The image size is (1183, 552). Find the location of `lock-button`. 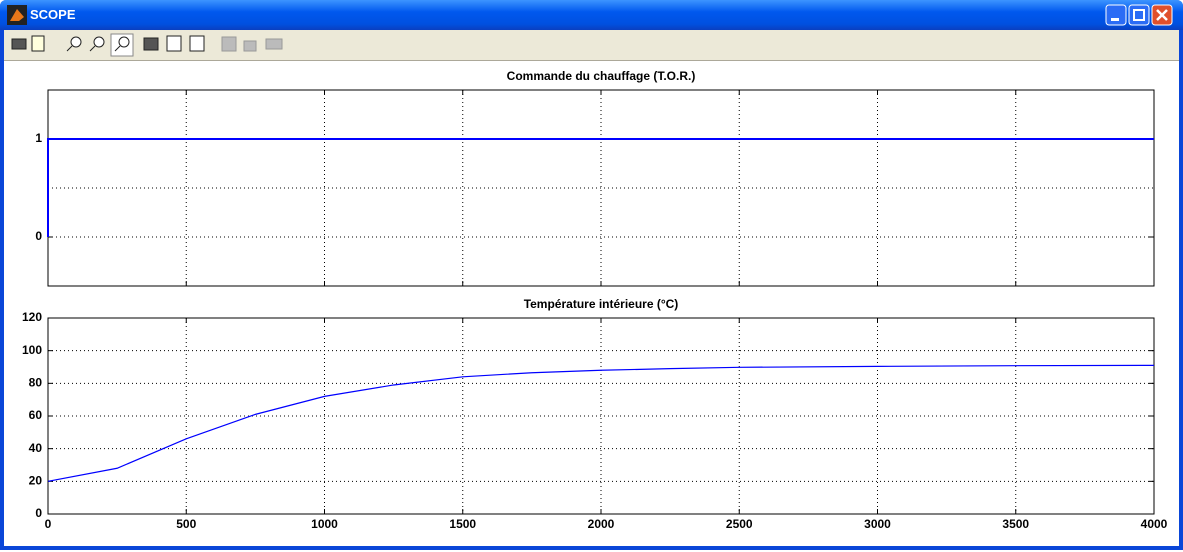

lock-button is located at coordinates (250, 46).